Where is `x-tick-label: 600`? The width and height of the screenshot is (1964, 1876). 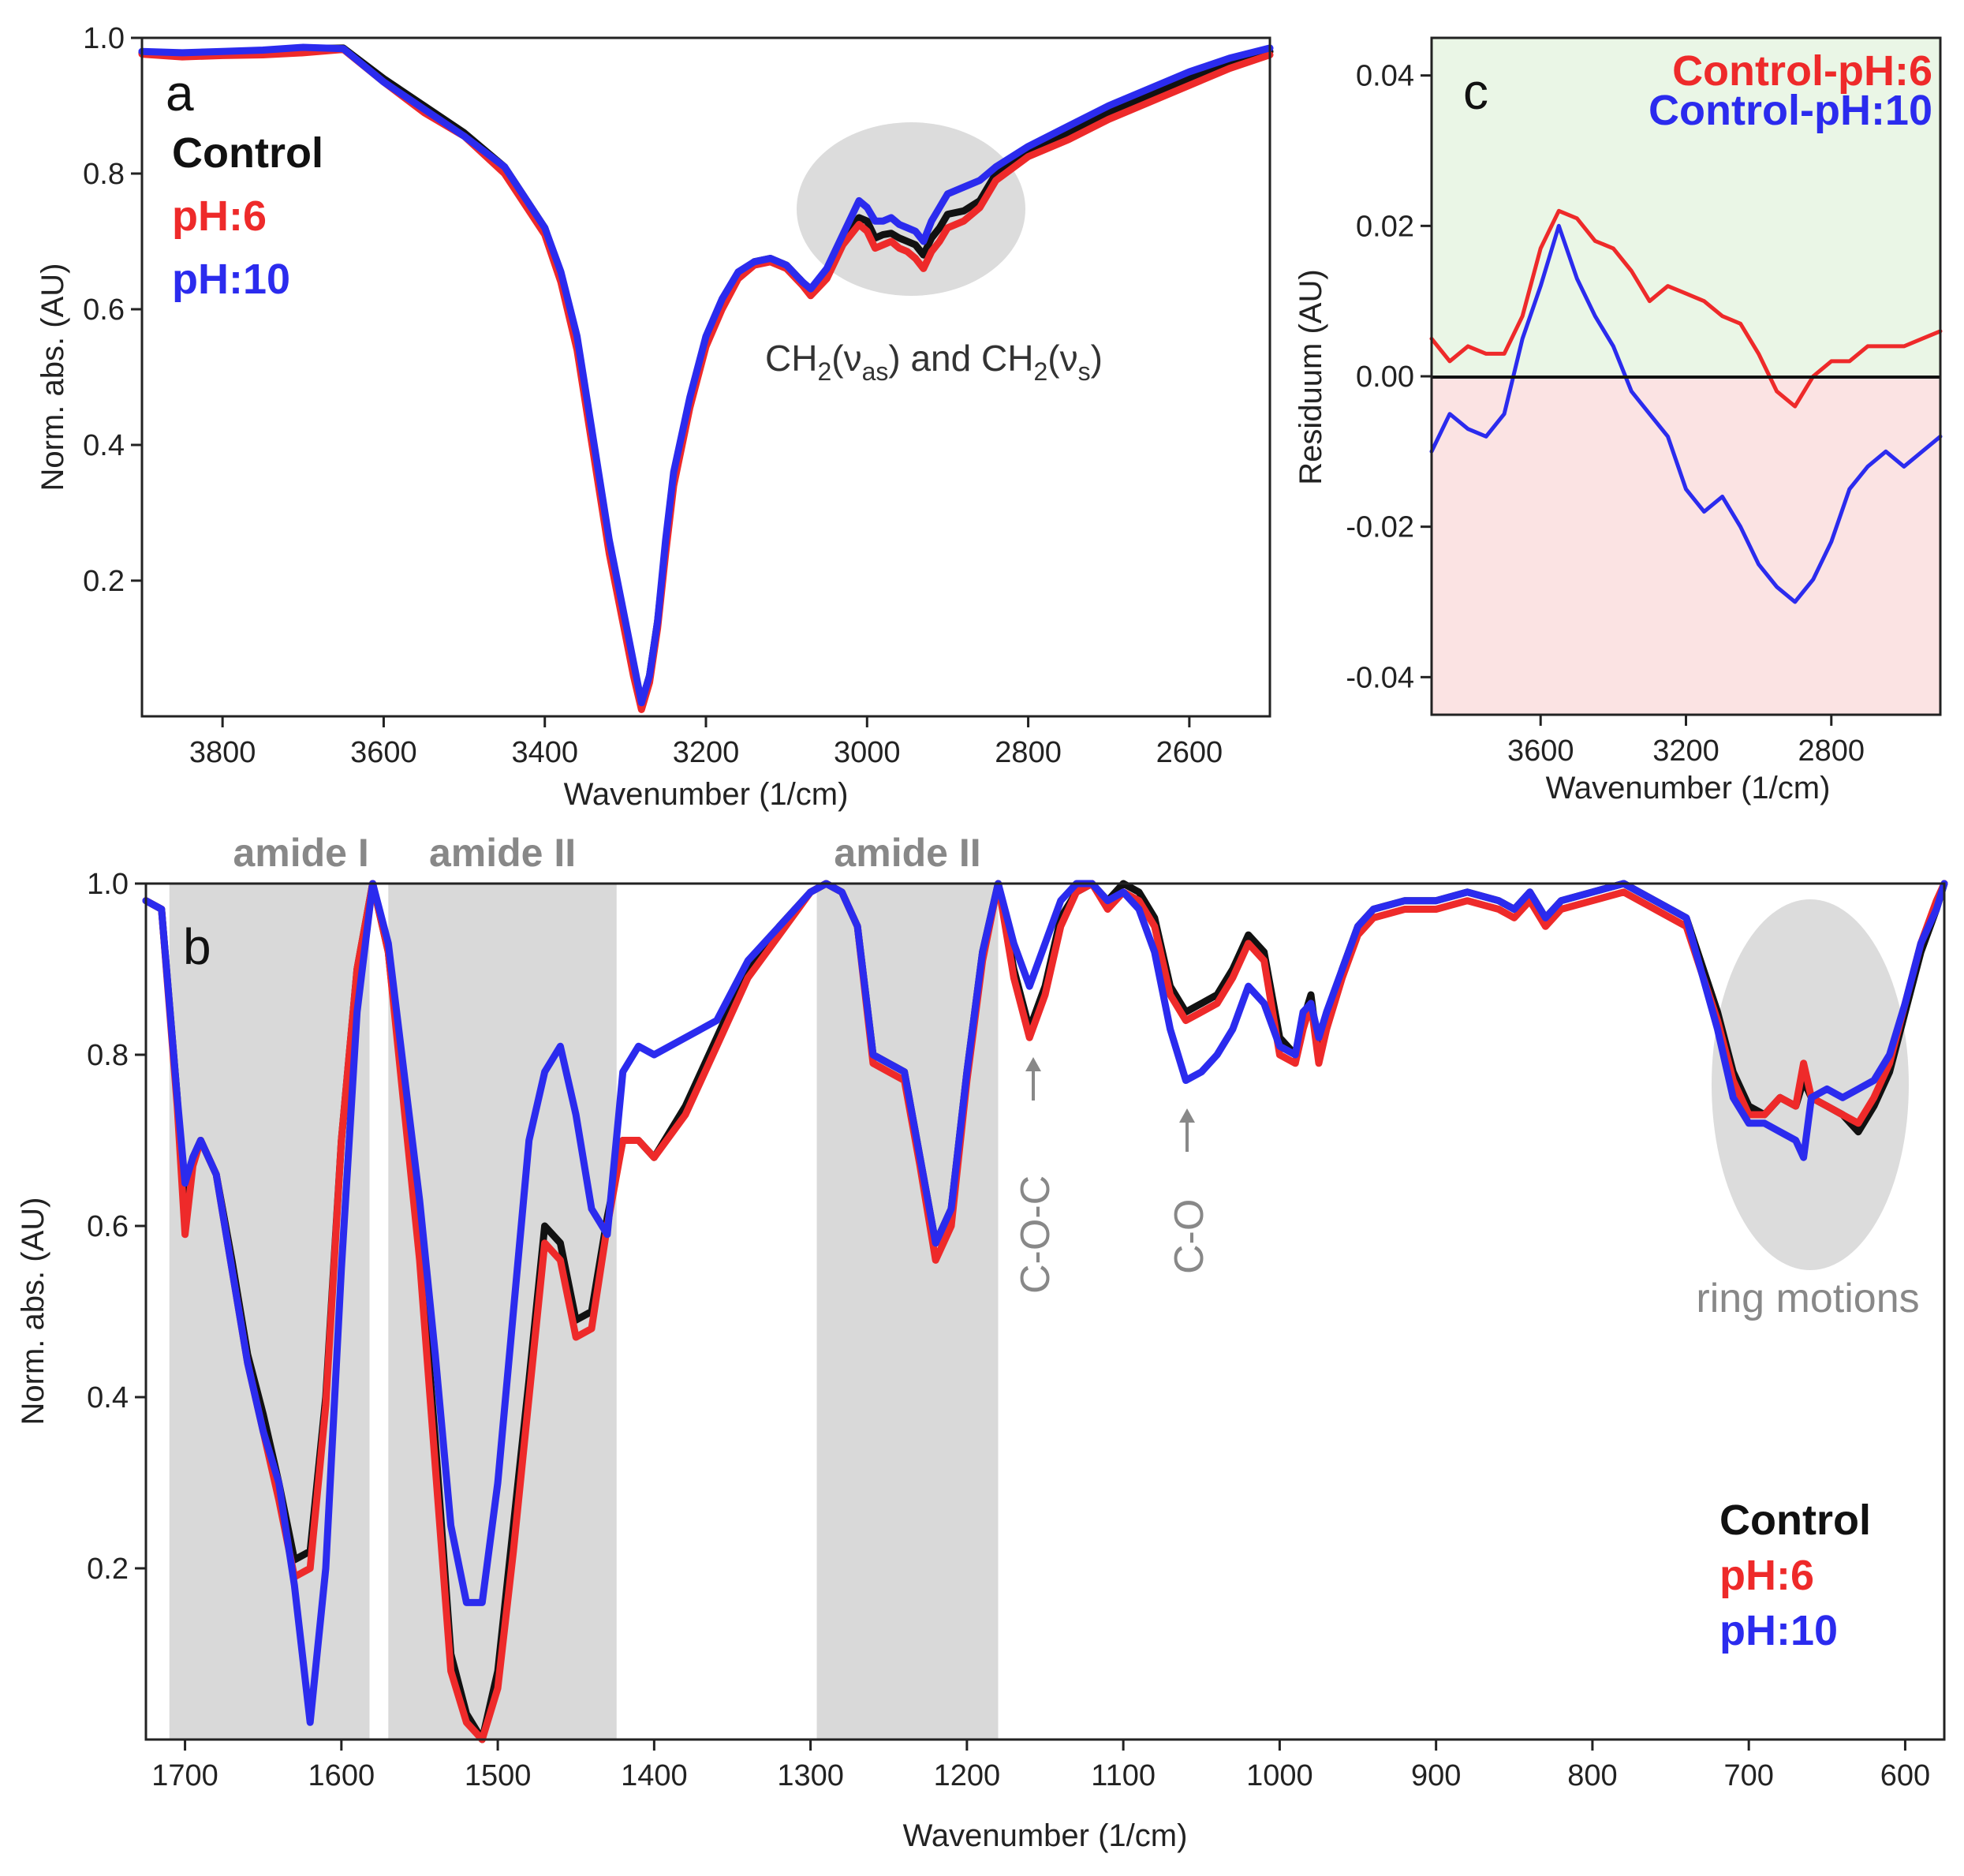
x-tick-label: 600 is located at coordinates (1905, 1776).